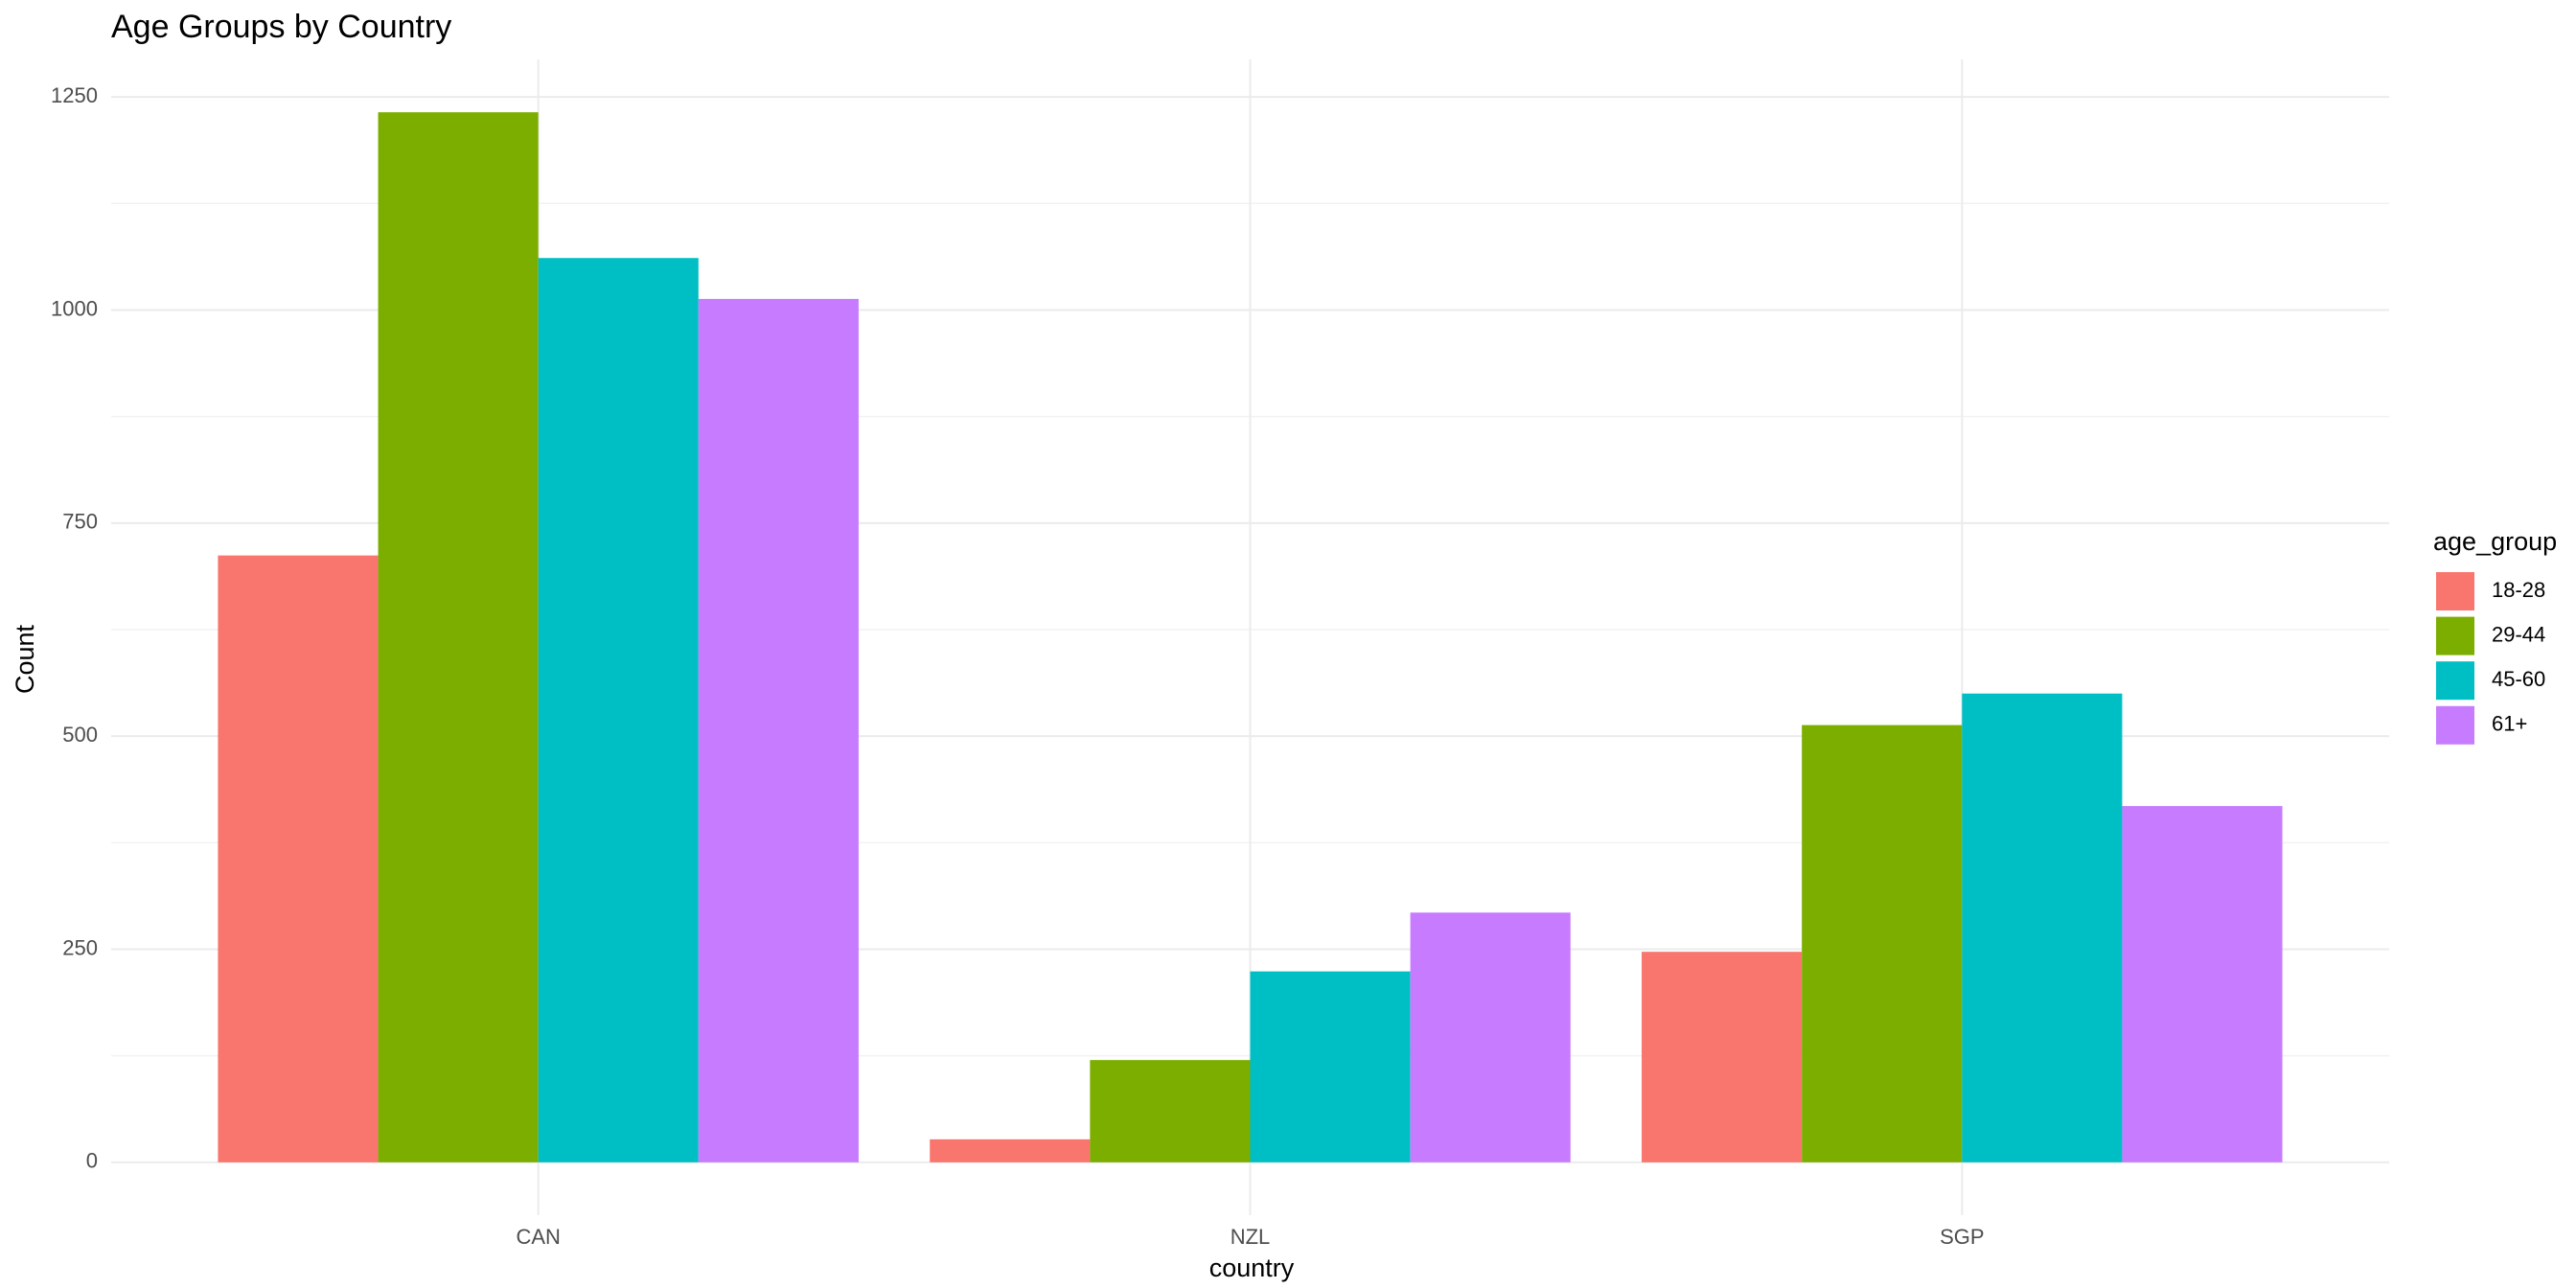  What do you see at coordinates (80, 947) in the screenshot?
I see `y-tick-label: 250` at bounding box center [80, 947].